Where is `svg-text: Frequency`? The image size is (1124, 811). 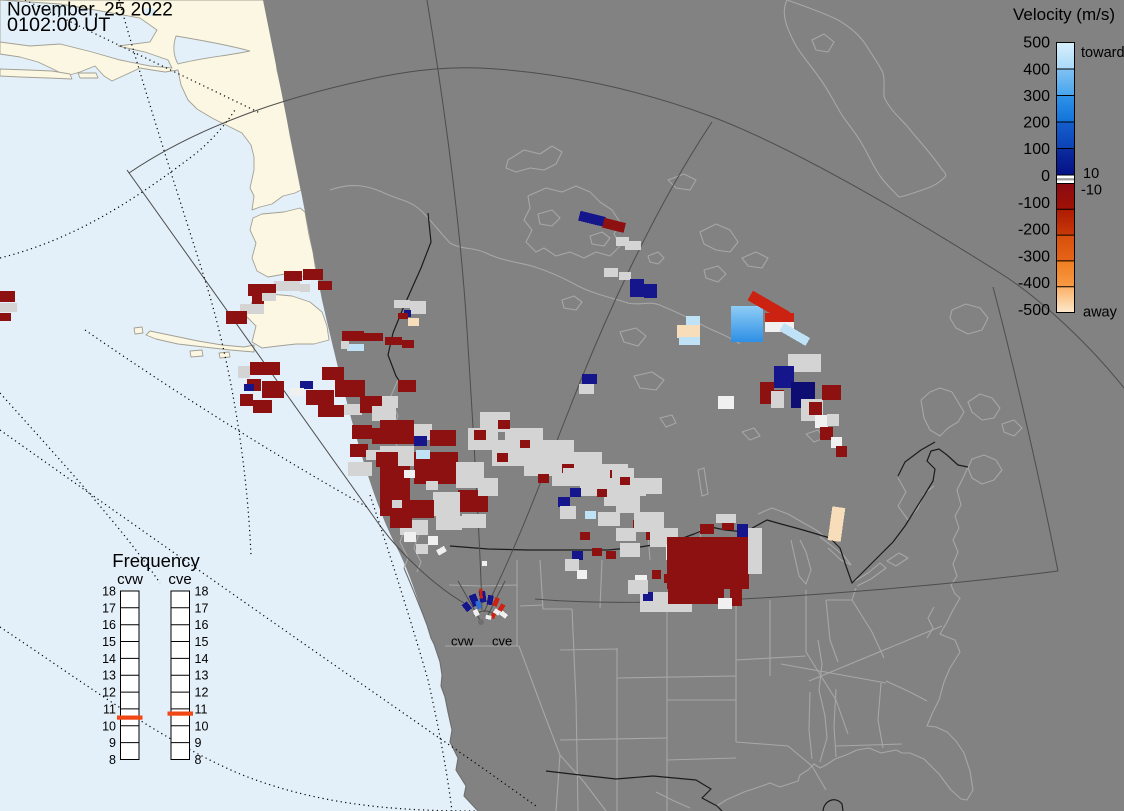
svg-text: Frequency is located at coordinates (156, 560).